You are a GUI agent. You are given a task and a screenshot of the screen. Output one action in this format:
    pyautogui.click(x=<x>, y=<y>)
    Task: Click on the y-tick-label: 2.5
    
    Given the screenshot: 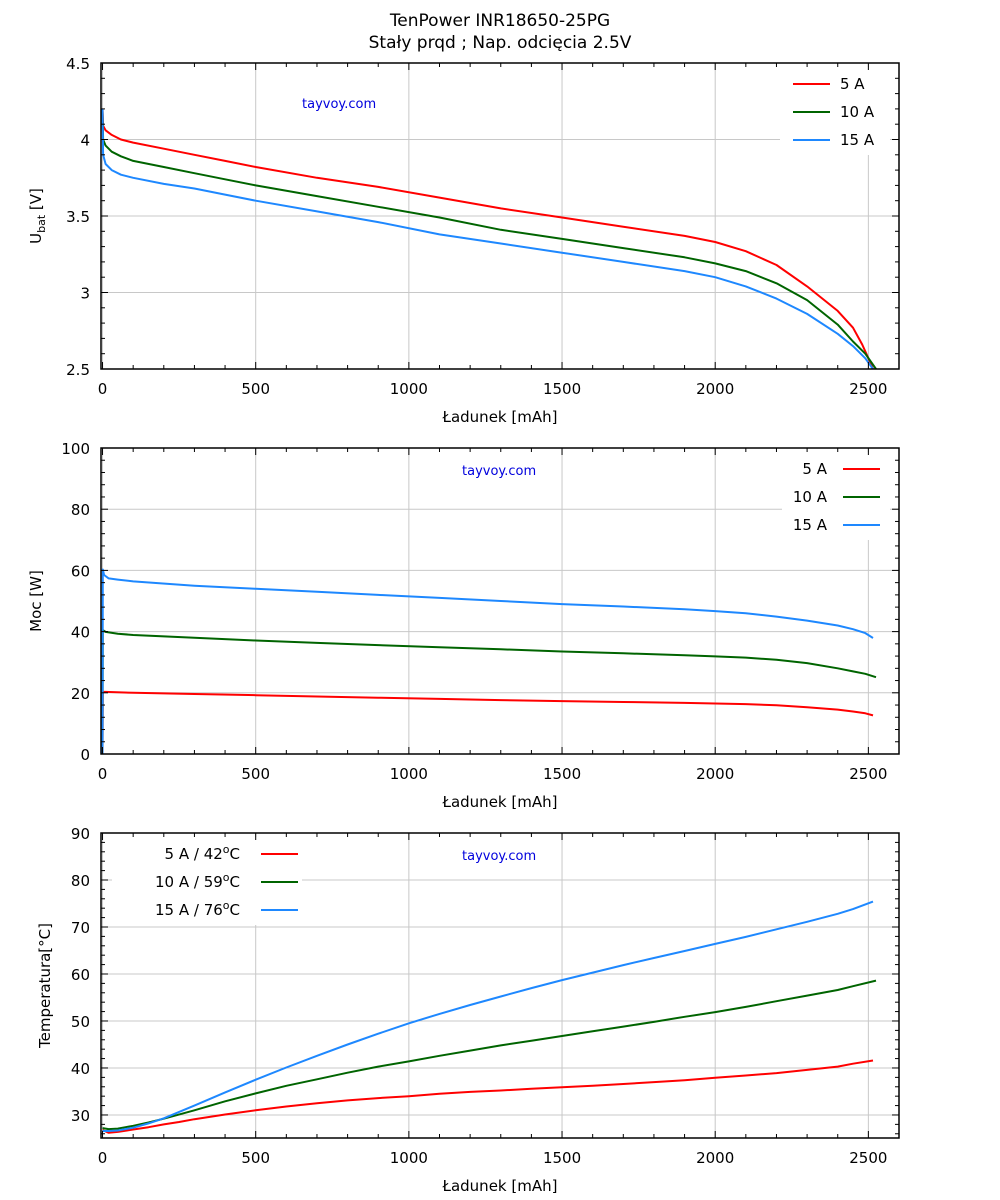 What is the action you would take?
    pyautogui.click(x=78, y=370)
    